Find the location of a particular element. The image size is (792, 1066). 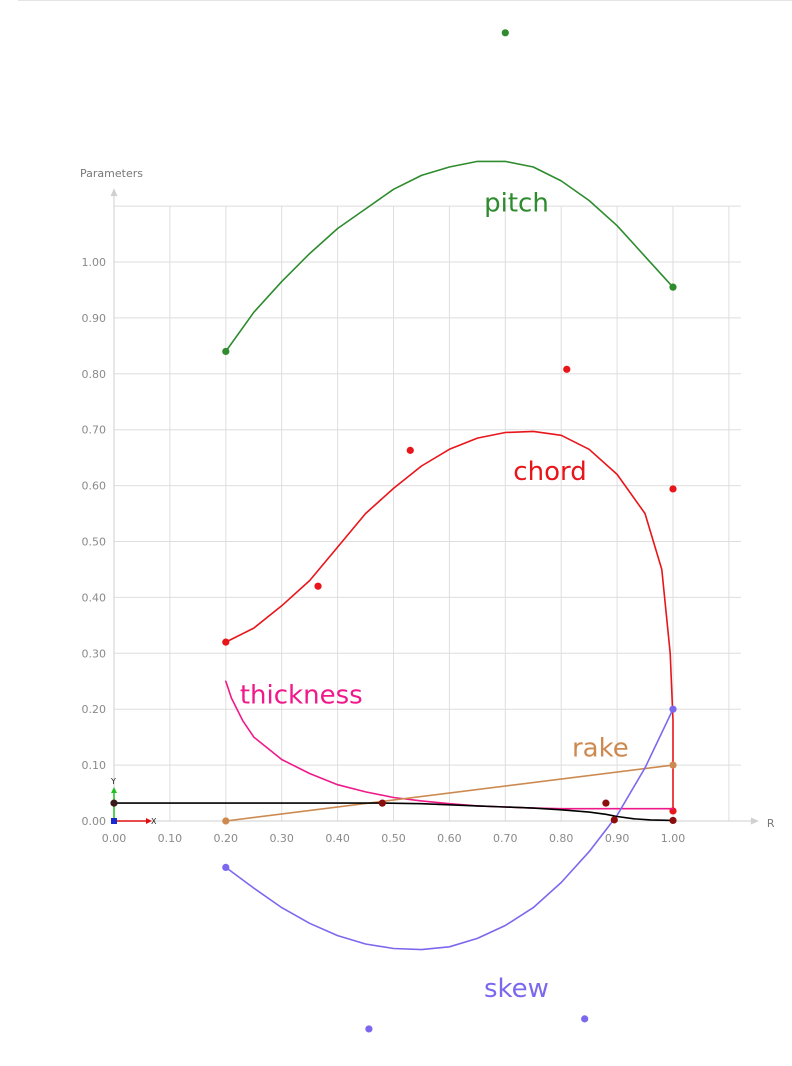

y-axis-arrow-icon is located at coordinates (114, 192).